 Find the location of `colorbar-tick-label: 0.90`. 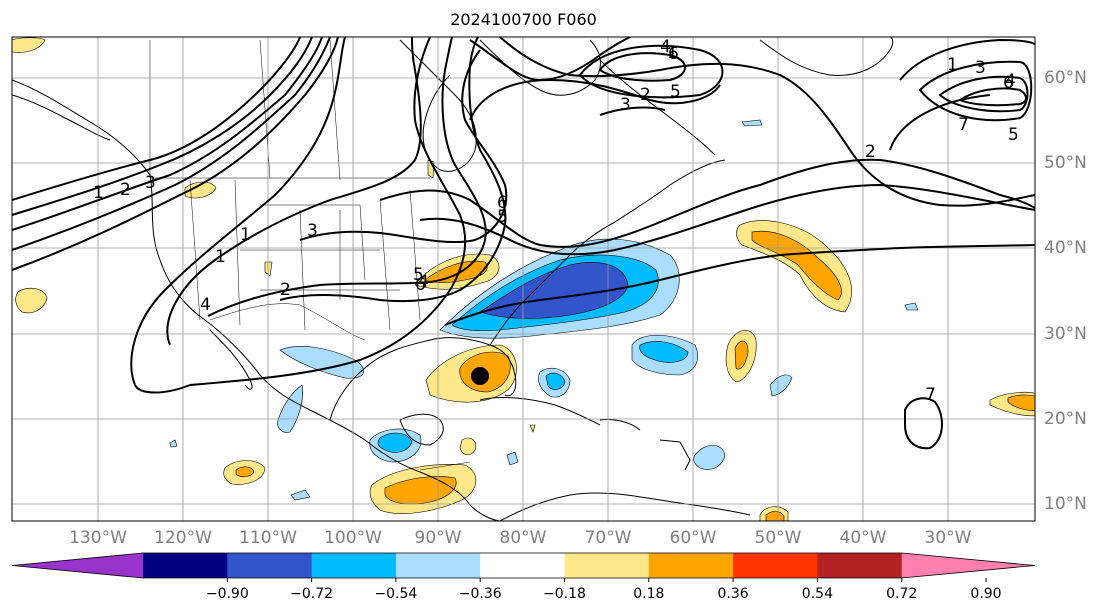

colorbar-tick-label: 0.90 is located at coordinates (986, 594).